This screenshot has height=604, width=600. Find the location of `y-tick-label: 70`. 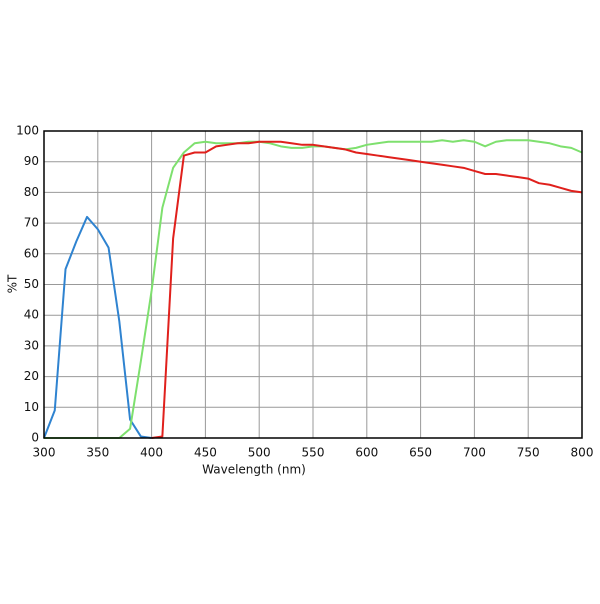

y-tick-label: 70 is located at coordinates (31, 223).